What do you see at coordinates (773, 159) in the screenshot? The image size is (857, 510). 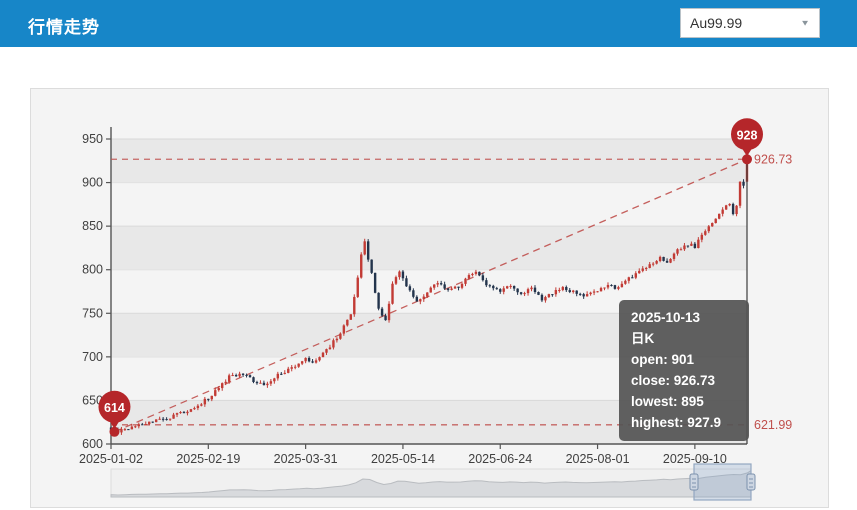 I see `svg-text: 926.73` at bounding box center [773, 159].